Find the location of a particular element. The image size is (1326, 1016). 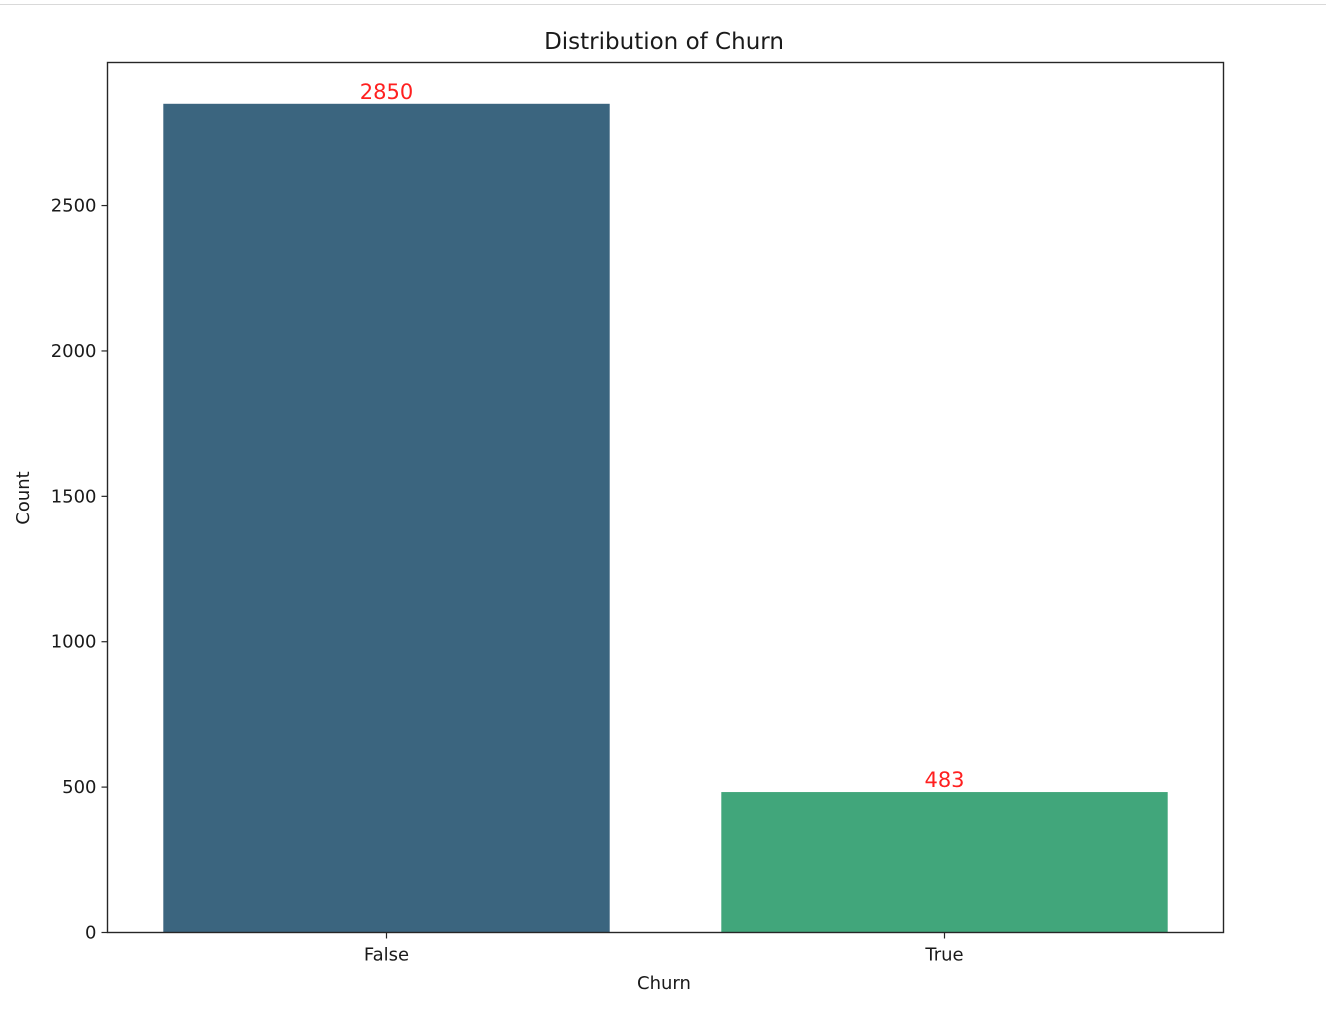

x-axis-label: Churn is located at coordinates (664, 983).